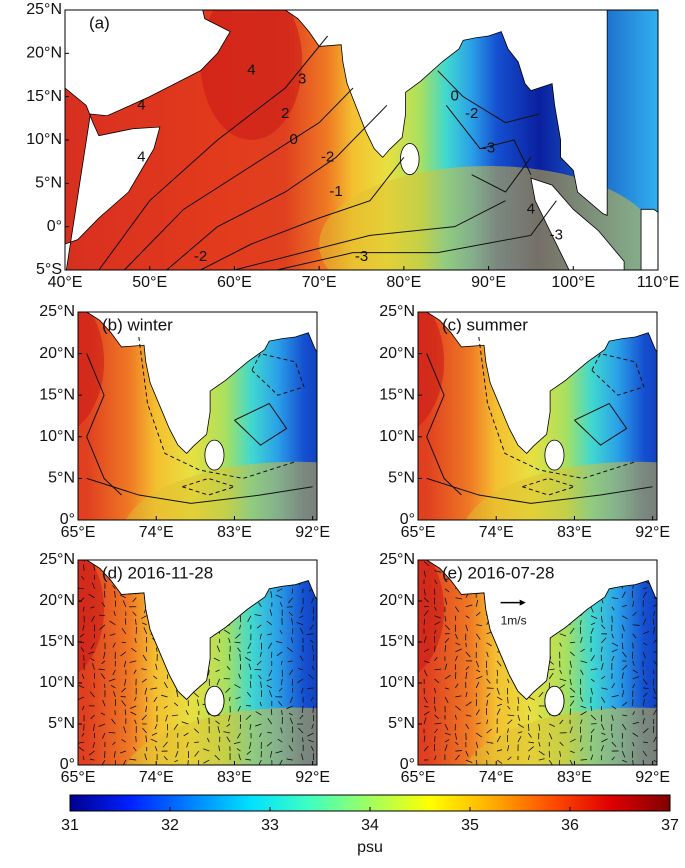 This screenshot has height=868, width=685. What do you see at coordinates (570, 825) in the screenshot?
I see `colorbar-tick-label: 36` at bounding box center [570, 825].